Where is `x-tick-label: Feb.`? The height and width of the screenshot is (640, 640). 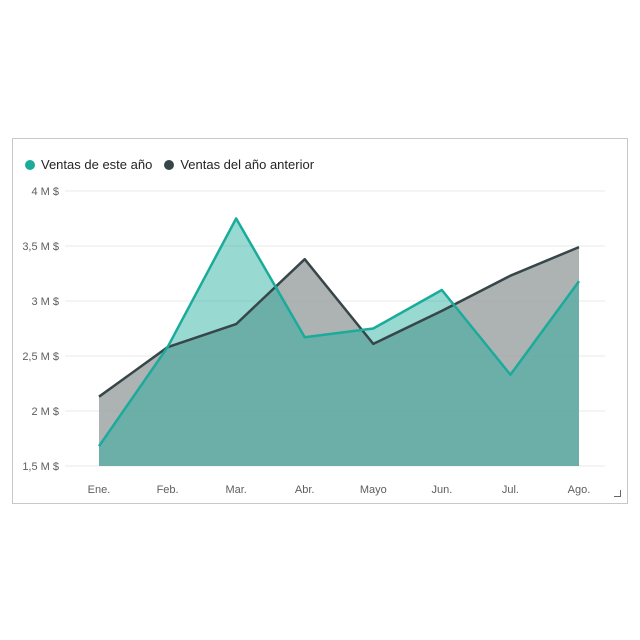
x-tick-label: Feb. is located at coordinates (168, 490).